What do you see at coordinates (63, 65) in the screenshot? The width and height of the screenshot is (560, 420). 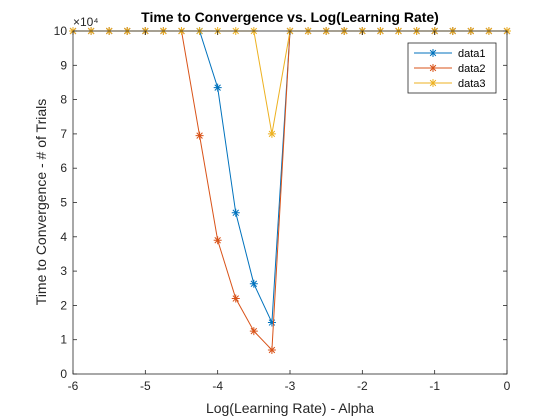 I see `y-tick-label: 9` at bounding box center [63, 65].